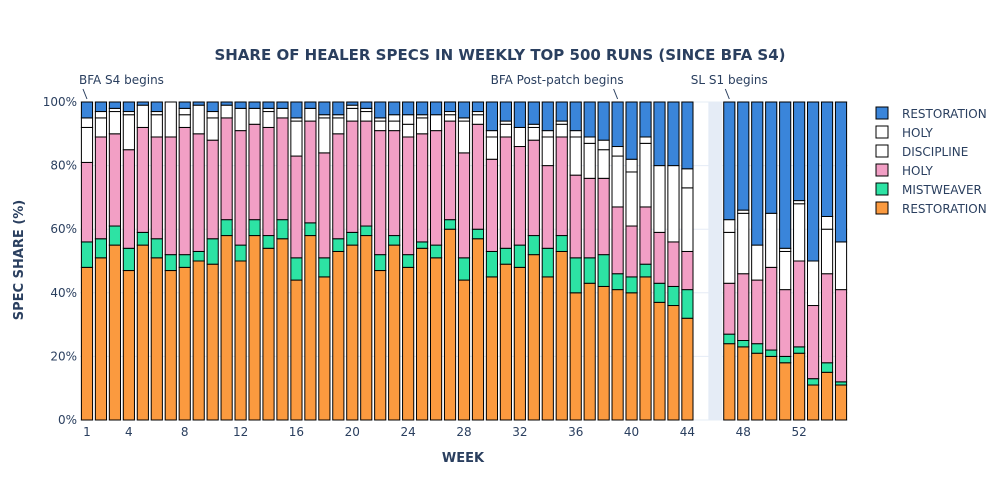  I want to click on x-tick-label: 48, so click(743, 432).